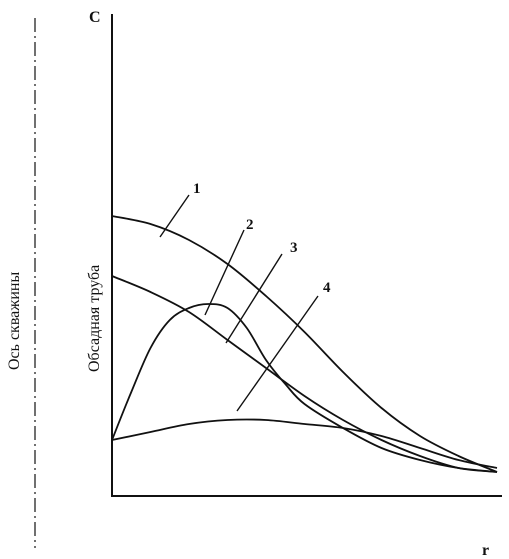 This screenshot has height=559, width=509. Describe the element at coordinates (95, 17) in the screenshot. I see `y-axis-label: C` at that location.